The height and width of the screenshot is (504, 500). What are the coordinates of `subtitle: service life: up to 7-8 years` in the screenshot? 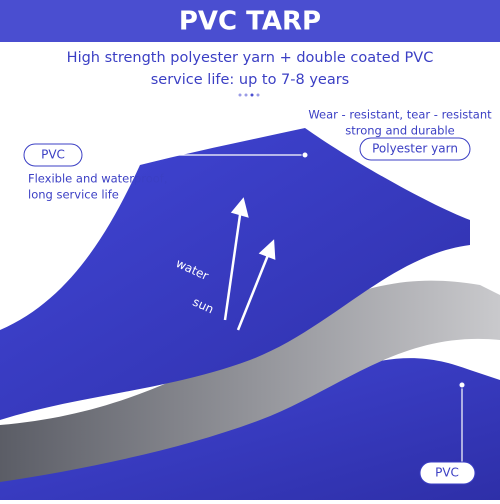 It's located at (250, 80).